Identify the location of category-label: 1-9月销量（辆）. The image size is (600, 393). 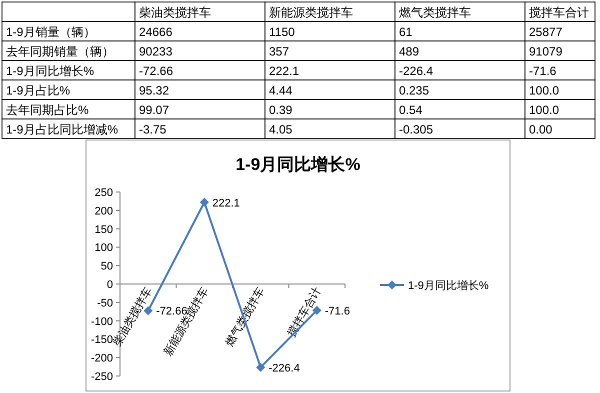
(51, 31).